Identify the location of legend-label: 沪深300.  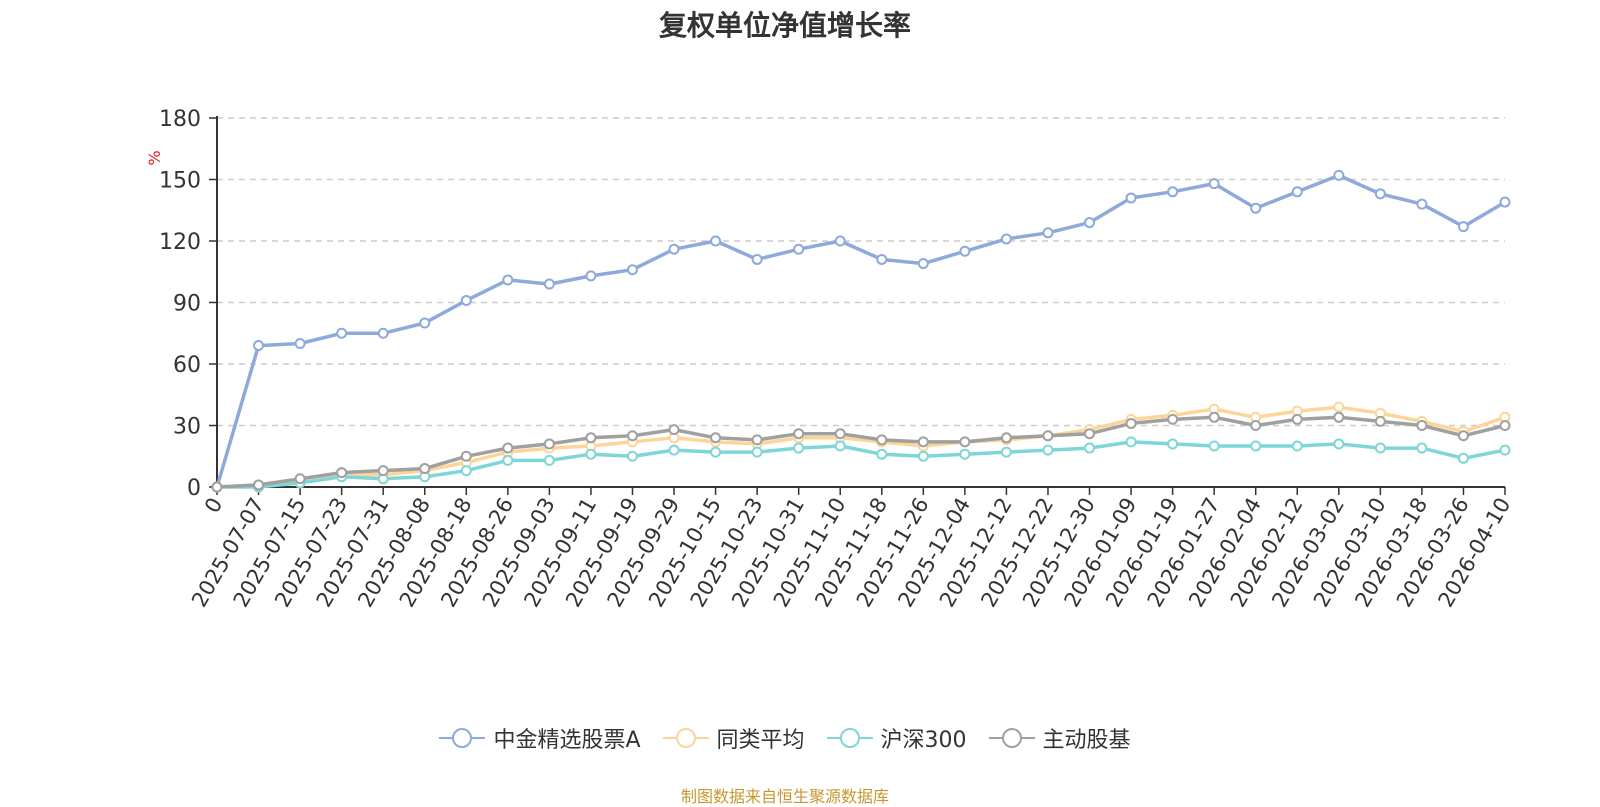
(923, 740).